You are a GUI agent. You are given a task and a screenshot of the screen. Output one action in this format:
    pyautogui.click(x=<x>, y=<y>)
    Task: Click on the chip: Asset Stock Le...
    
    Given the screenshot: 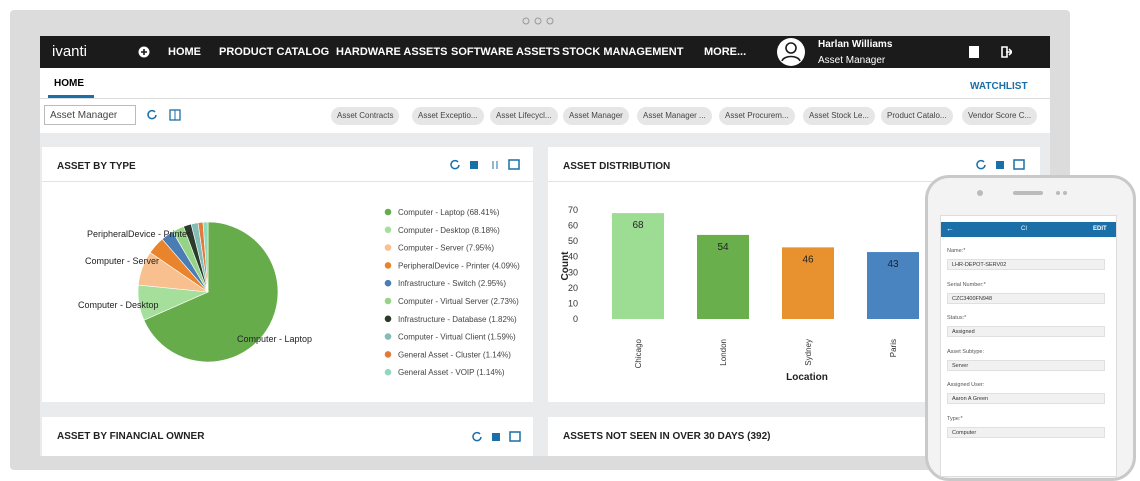 What is the action you would take?
    pyautogui.click(x=839, y=116)
    